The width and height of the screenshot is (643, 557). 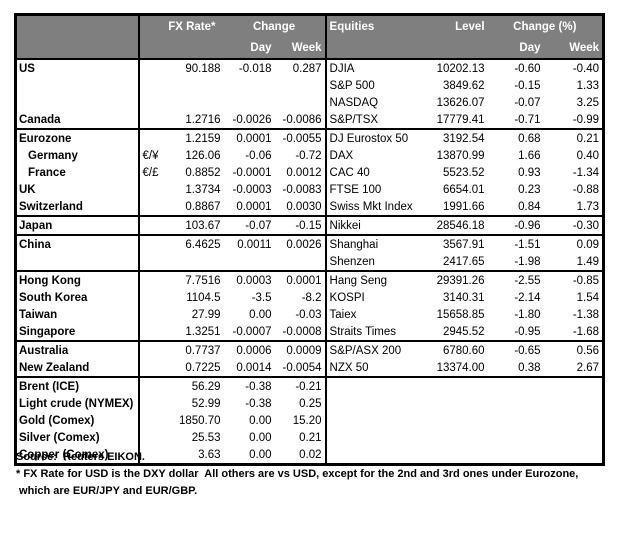 What do you see at coordinates (77, 350) in the screenshot?
I see `fx-name-cell: Australia` at bounding box center [77, 350].